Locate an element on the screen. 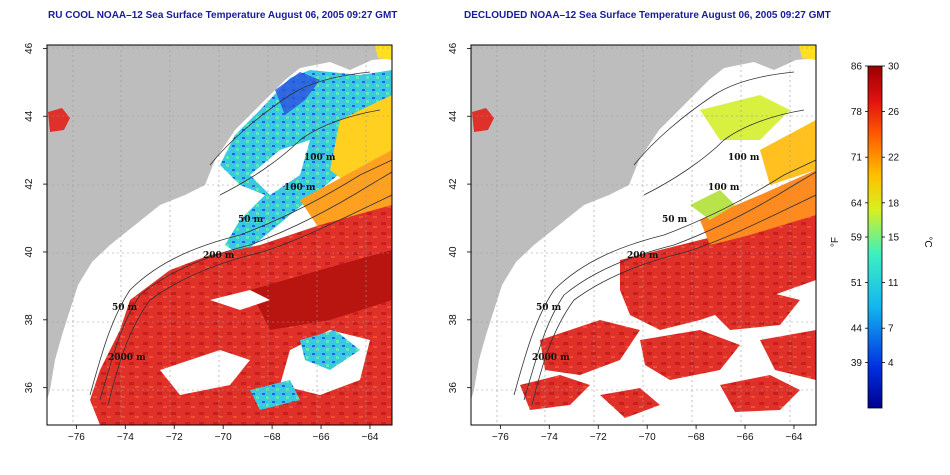 The image size is (950, 475). right-contour-label: 200 m is located at coordinates (643, 256).